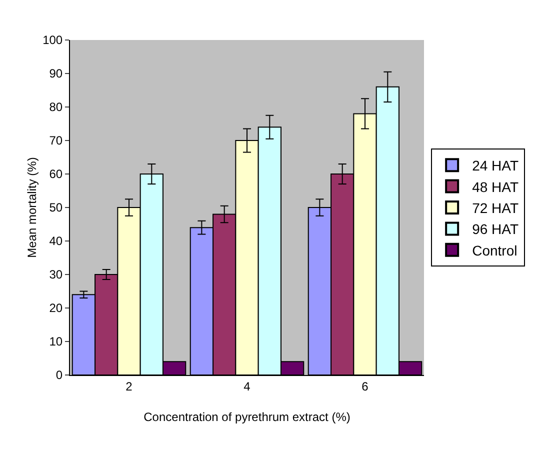 This screenshot has width=537, height=455. Describe the element at coordinates (495, 250) in the screenshot. I see `legend-label: Control` at that location.